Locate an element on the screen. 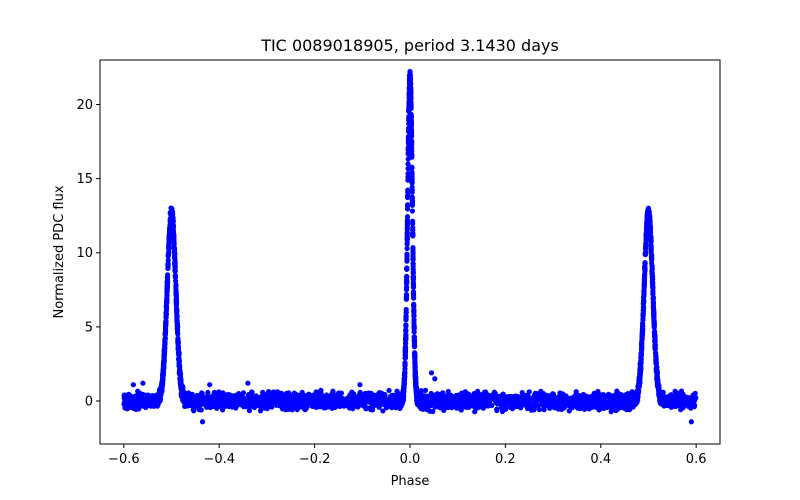  y-tick-label: 5 is located at coordinates (89, 327).